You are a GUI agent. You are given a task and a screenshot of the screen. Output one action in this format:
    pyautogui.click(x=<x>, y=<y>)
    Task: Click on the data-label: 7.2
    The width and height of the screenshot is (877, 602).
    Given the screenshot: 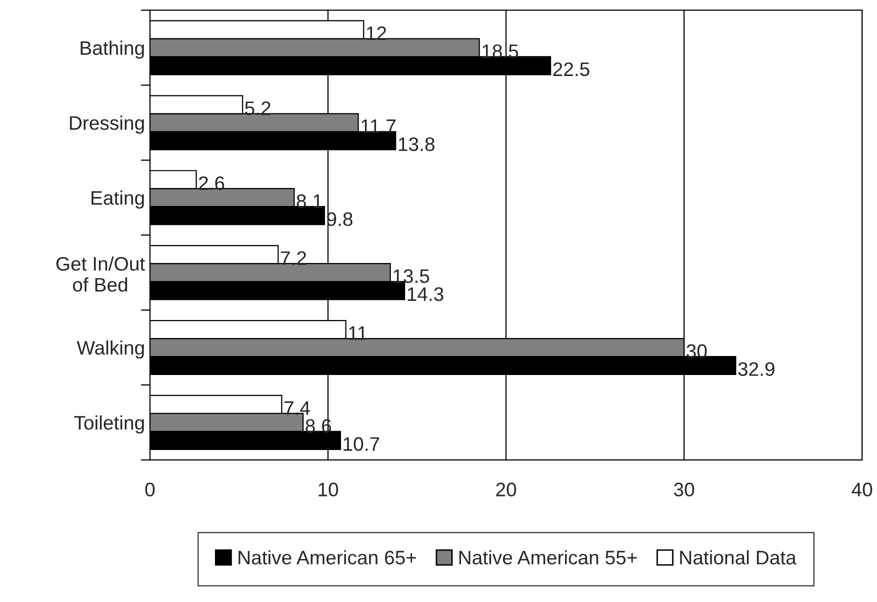 What is the action you would take?
    pyautogui.click(x=293, y=258)
    